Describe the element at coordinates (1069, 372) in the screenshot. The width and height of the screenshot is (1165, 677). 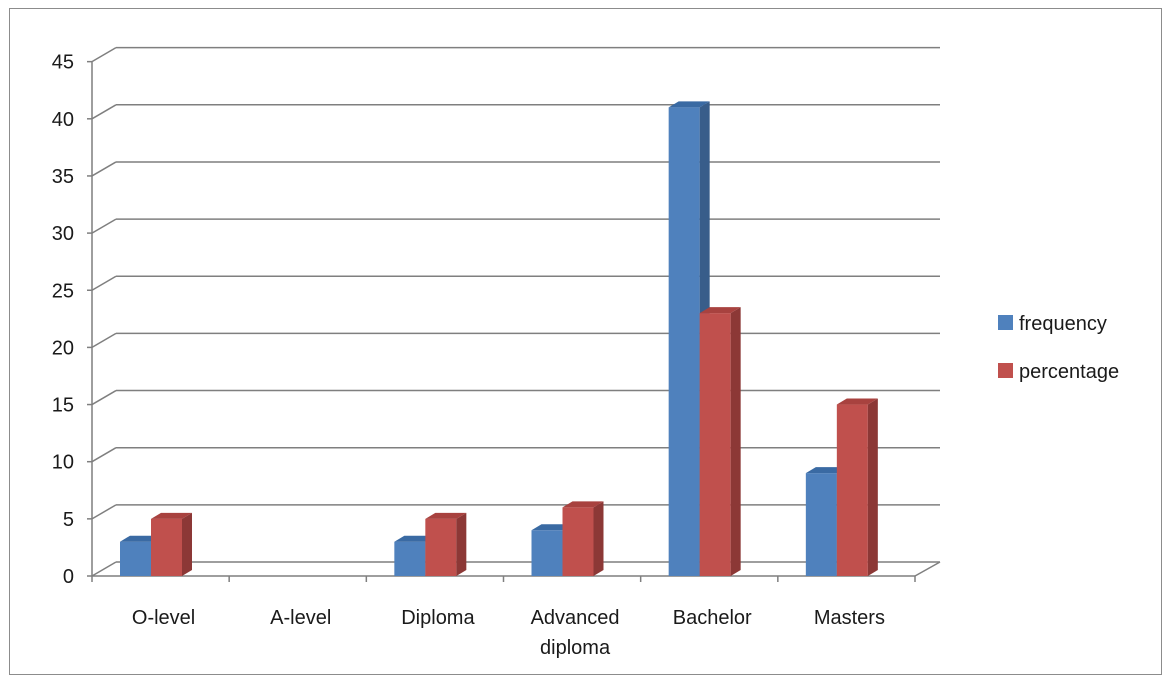
I see `legend-label-percentage: percentage` at that location.